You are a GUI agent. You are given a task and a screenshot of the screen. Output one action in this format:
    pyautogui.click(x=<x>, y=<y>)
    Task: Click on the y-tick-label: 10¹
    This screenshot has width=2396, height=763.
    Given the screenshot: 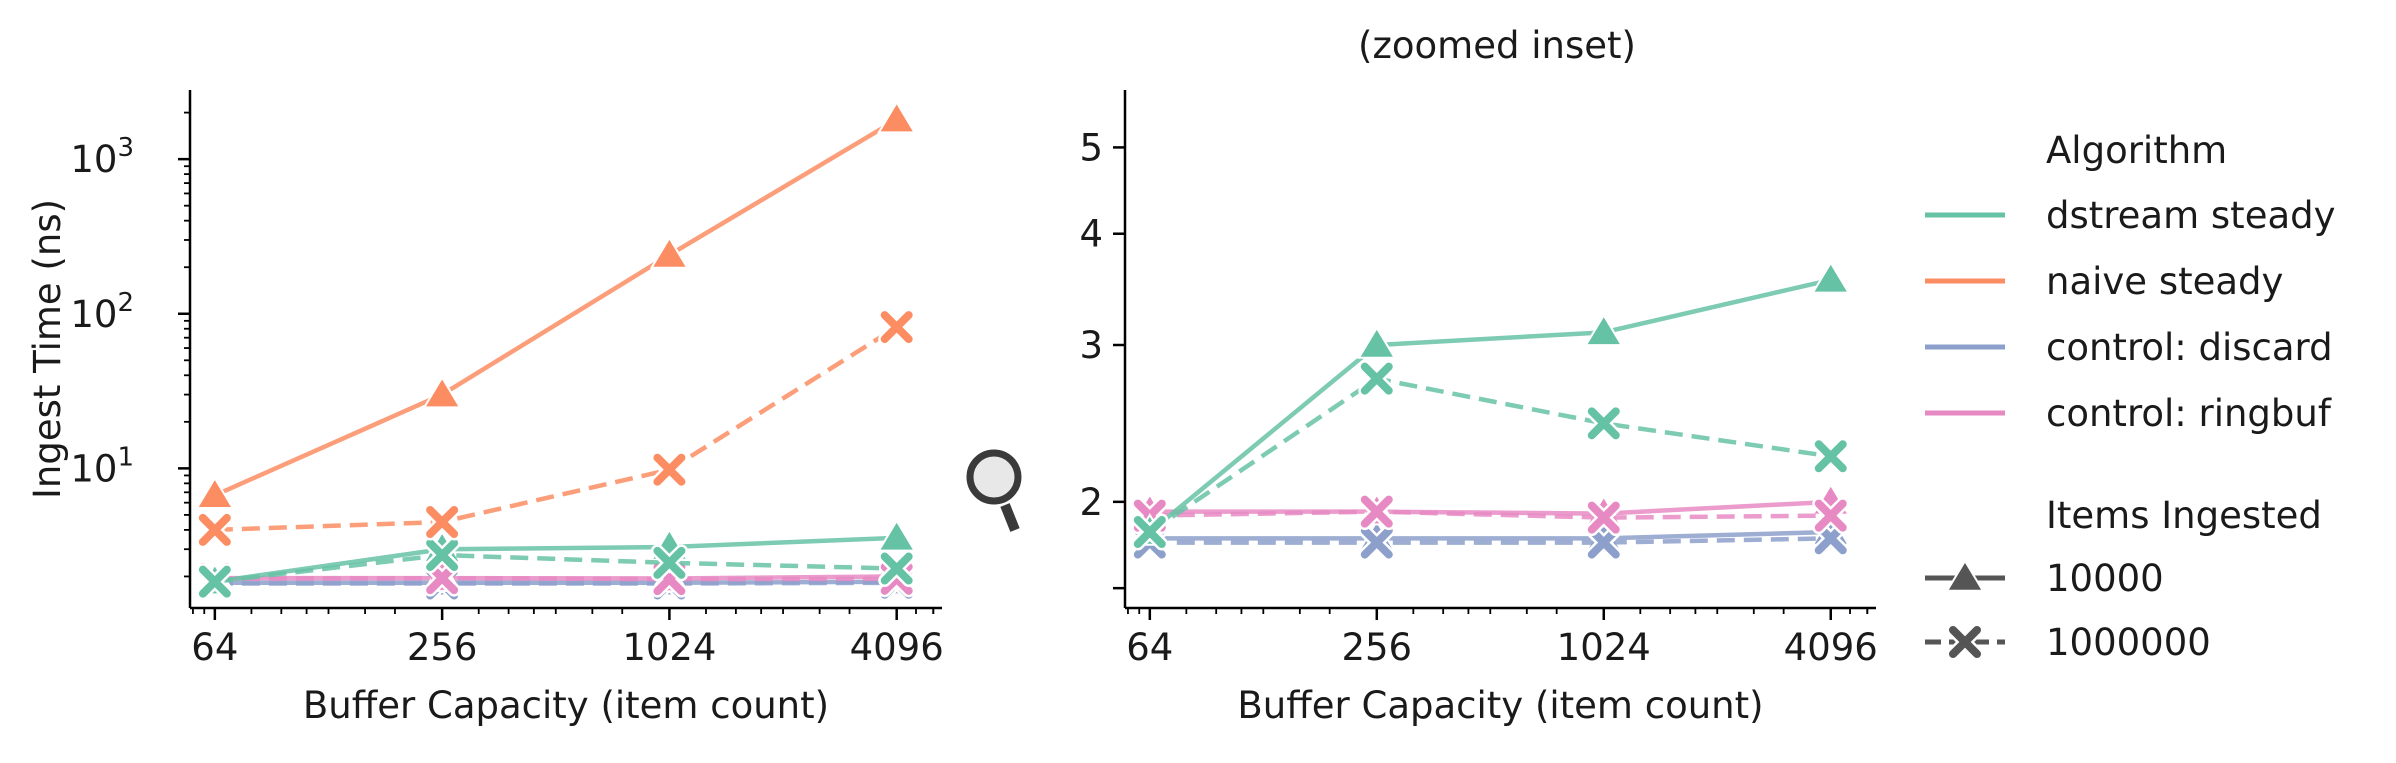 What is the action you would take?
    pyautogui.click(x=102, y=466)
    